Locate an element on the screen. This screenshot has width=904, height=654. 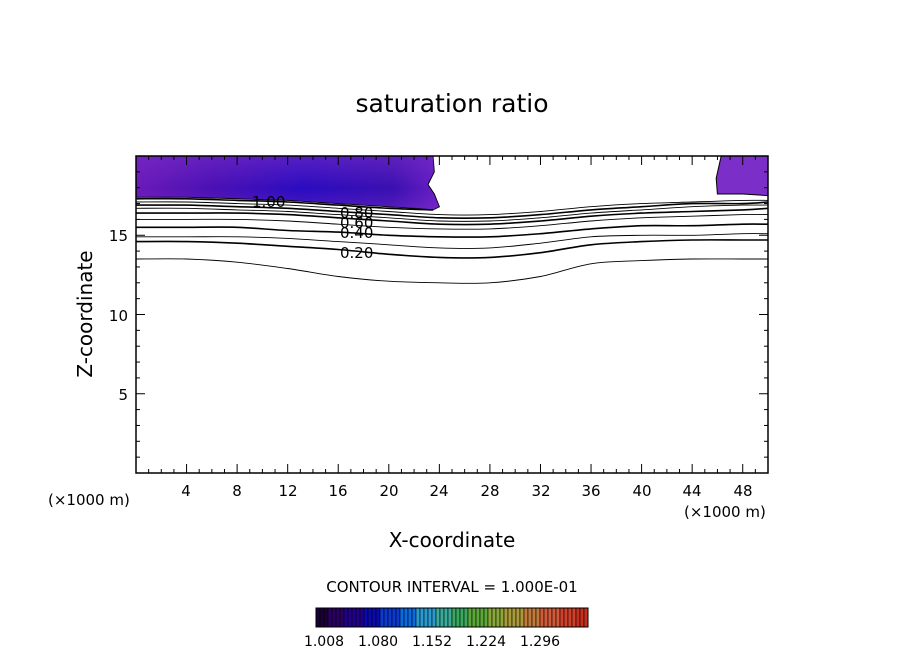
x-tick-label: 12 is located at coordinates (287, 491).